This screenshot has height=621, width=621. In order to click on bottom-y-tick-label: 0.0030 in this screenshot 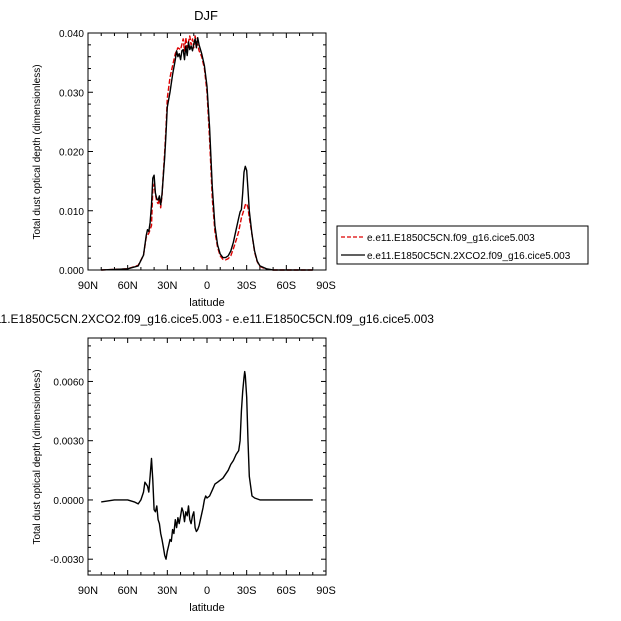, I will do `click(68, 442)`.